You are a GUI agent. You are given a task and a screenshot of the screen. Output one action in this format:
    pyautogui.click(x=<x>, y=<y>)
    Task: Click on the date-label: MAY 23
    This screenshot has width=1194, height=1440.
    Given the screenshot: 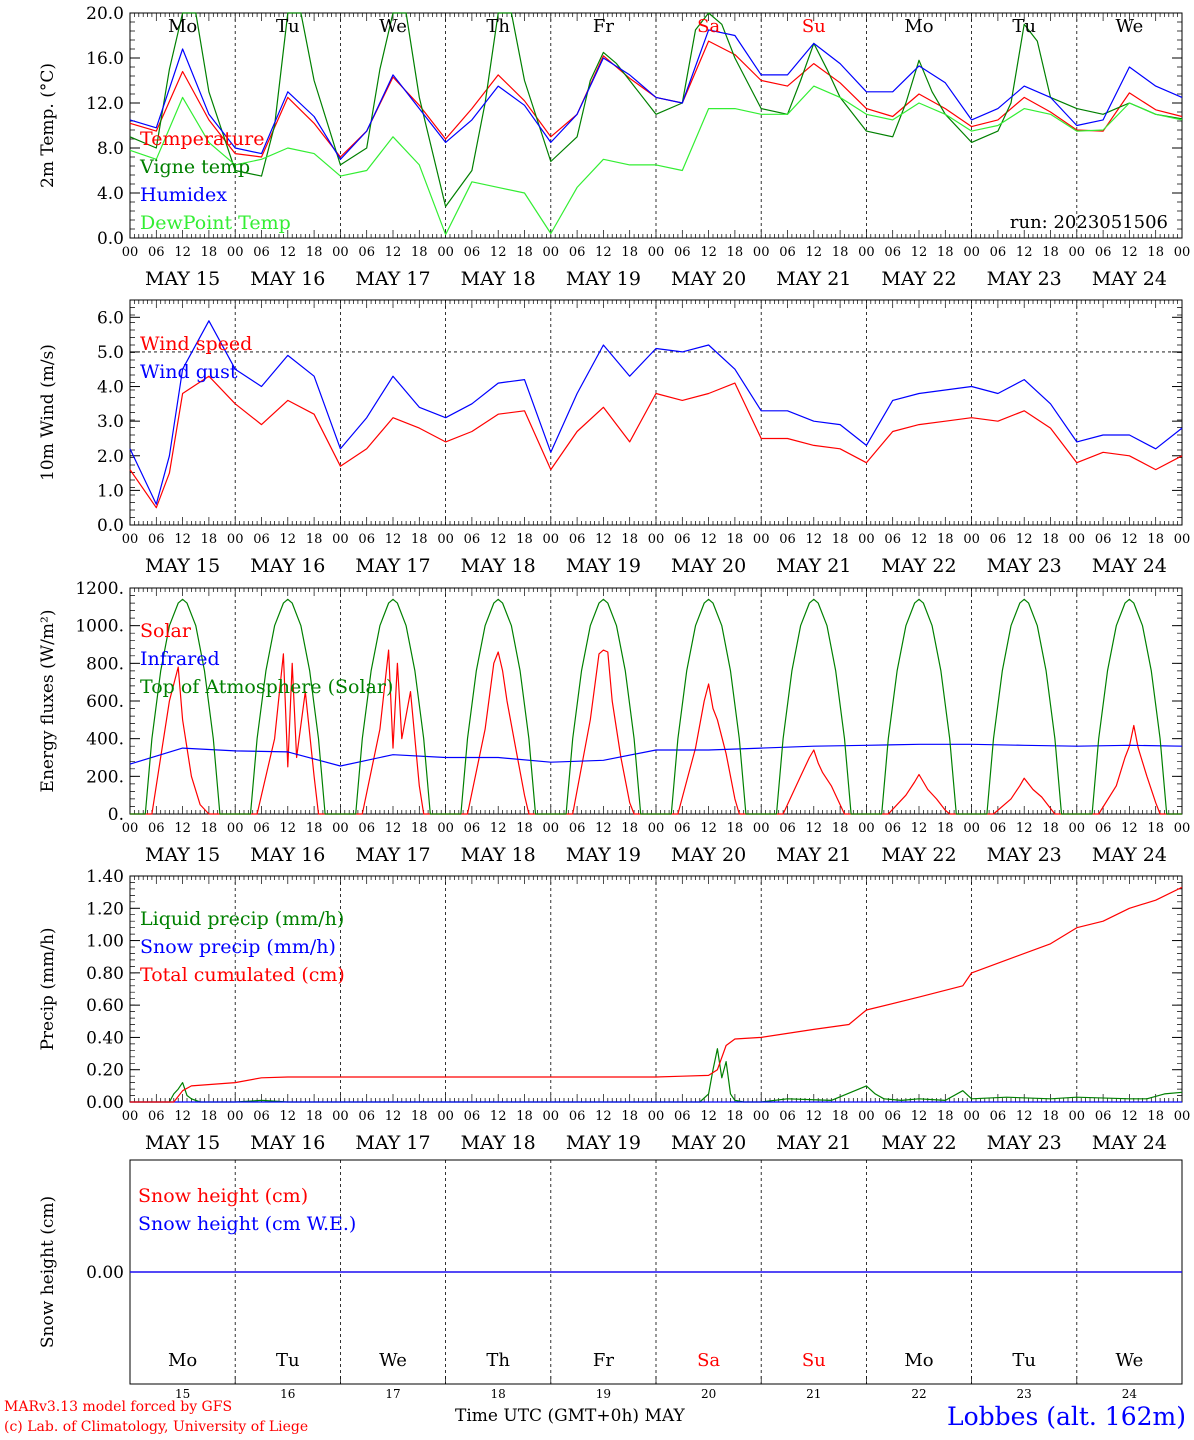 What is the action you would take?
    pyautogui.click(x=1024, y=1143)
    